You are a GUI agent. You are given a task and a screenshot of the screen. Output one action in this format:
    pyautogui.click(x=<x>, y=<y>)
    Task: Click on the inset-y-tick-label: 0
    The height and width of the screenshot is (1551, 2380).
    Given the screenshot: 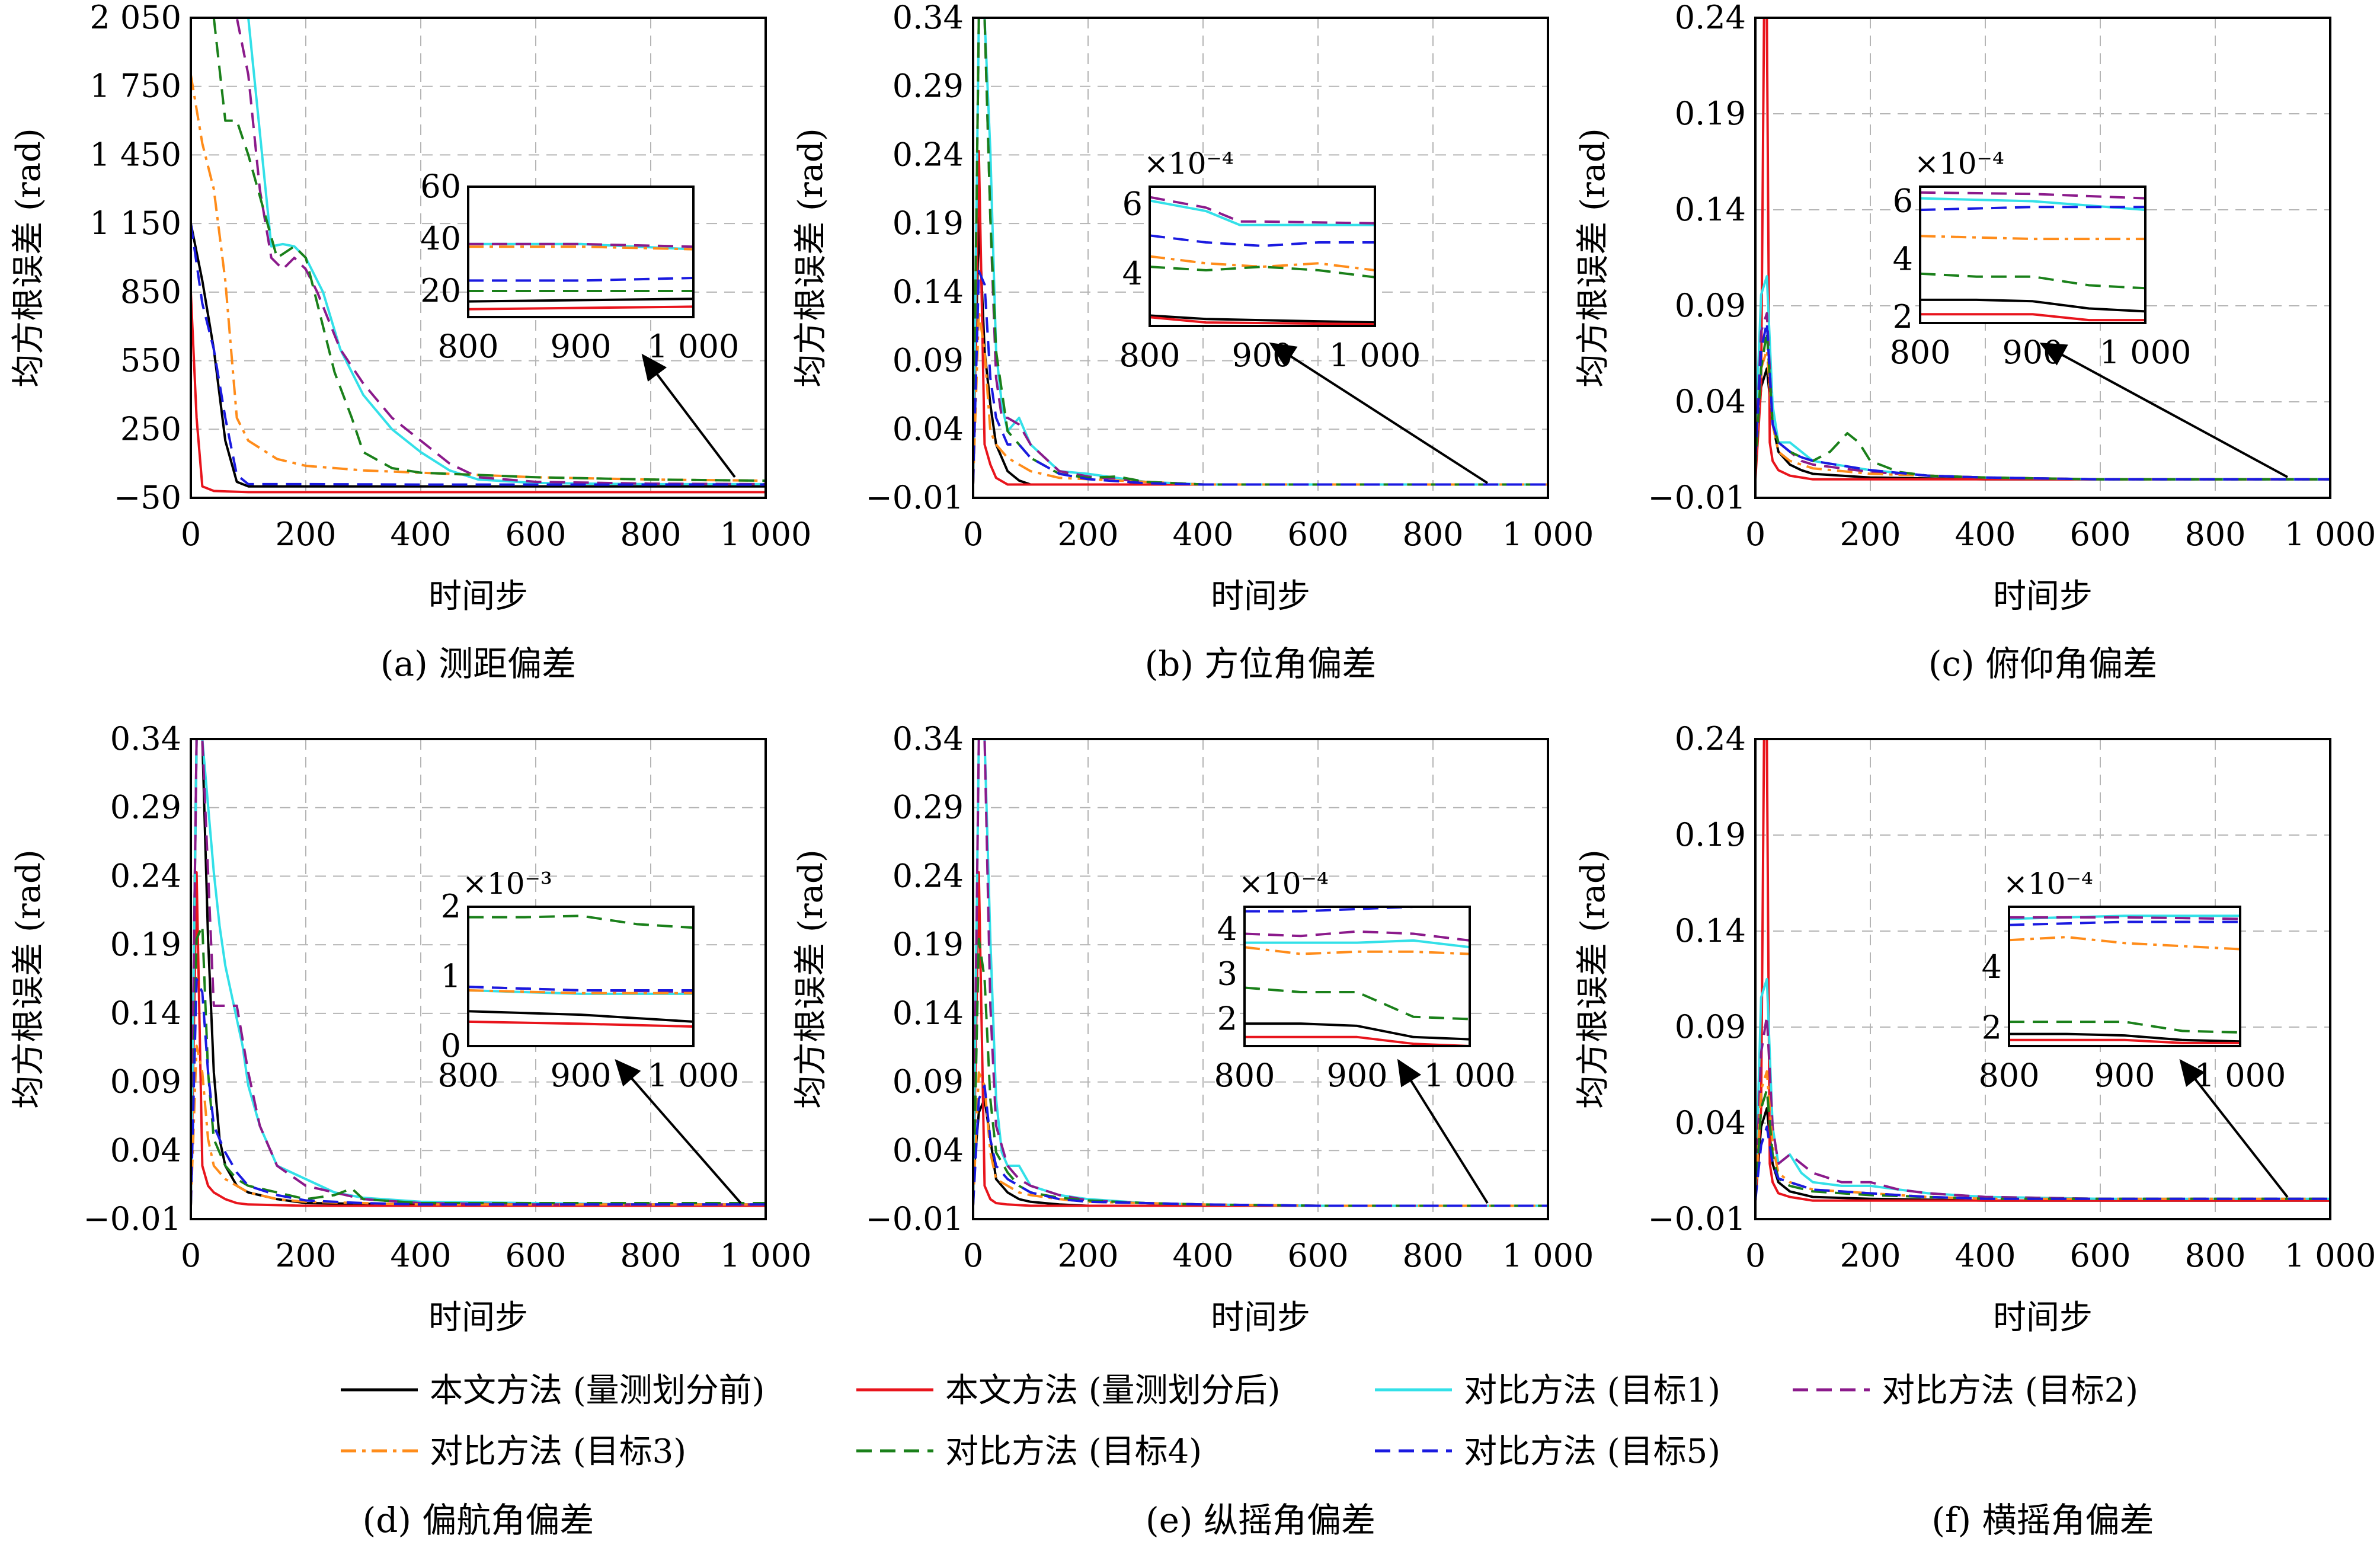 What is the action you would take?
    pyautogui.click(x=451, y=1045)
    